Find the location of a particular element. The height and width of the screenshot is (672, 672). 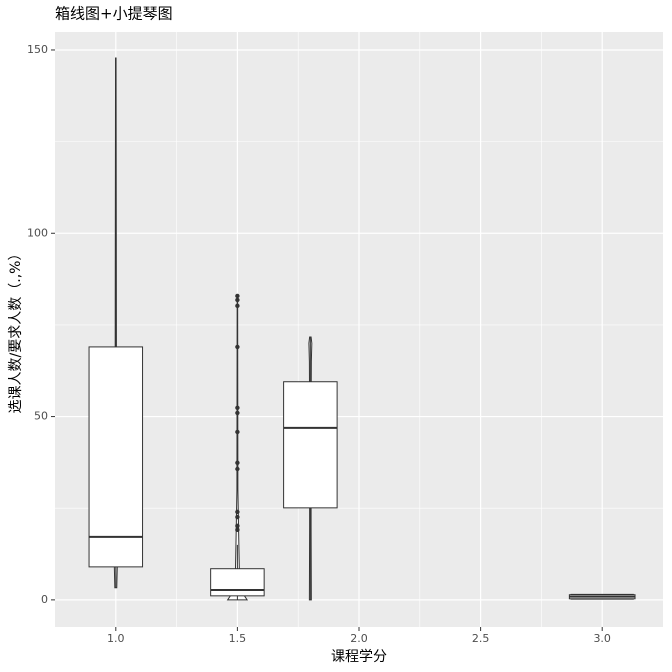

x-tick-label: 2.0 is located at coordinates (359, 638).